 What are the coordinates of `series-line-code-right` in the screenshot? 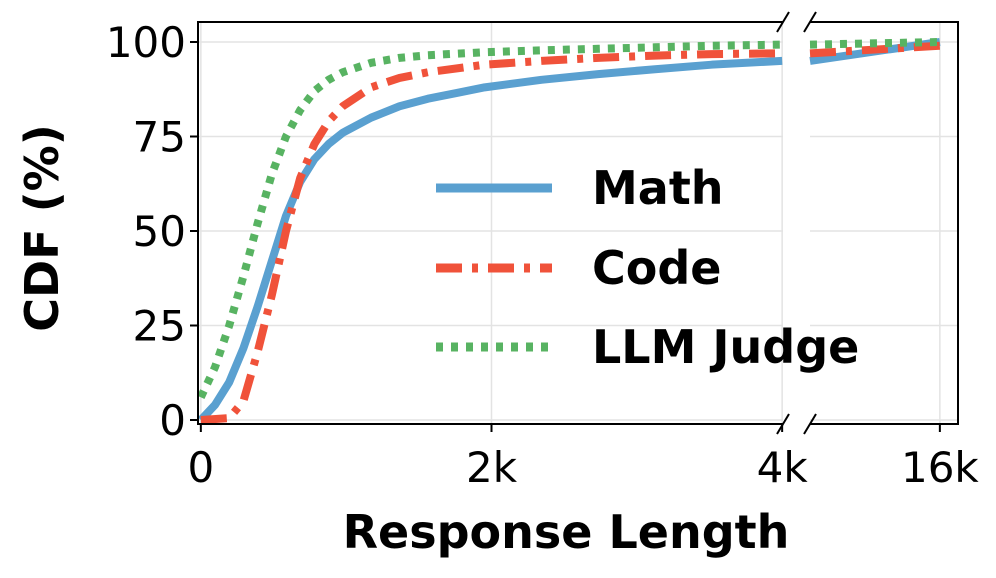 It's located at (875, 49).